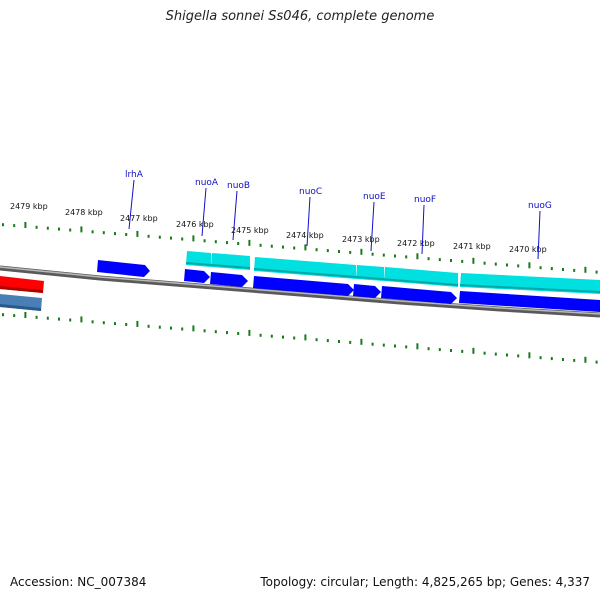 This screenshot has width=600, height=600. What do you see at coordinates (528, 249) in the screenshot?
I see `scale-tick-label: 2470 kbp` at bounding box center [528, 249].